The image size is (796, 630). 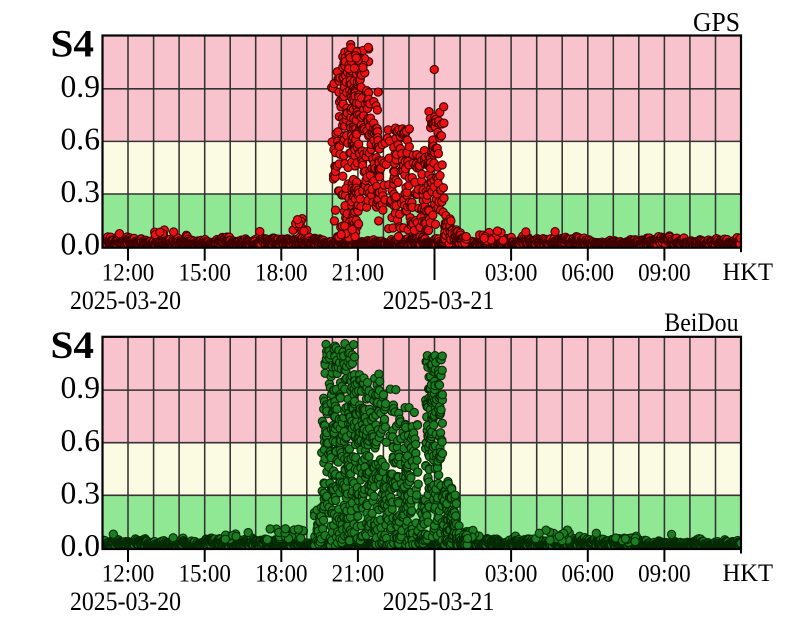 What do you see at coordinates (664, 271) in the screenshot?
I see `svg-text: 09:00` at bounding box center [664, 271].